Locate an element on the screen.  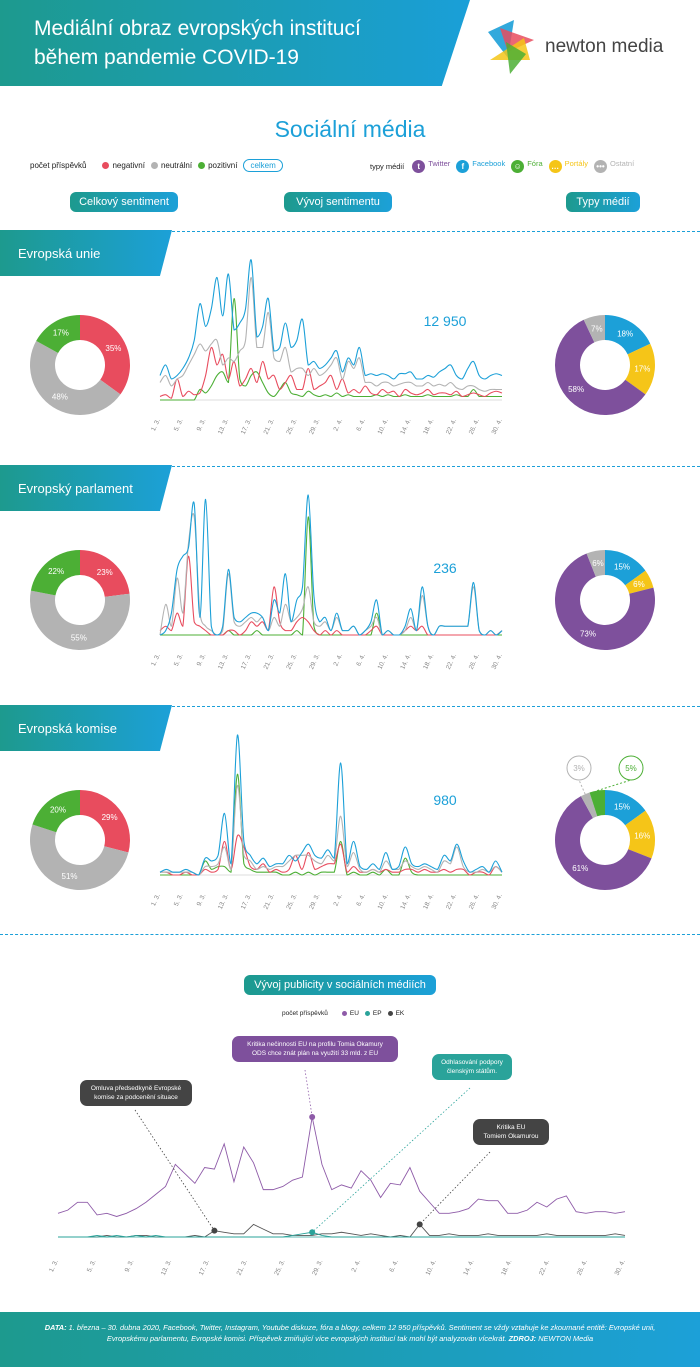
sentiment-donut-label: 55% is located at coordinates (79, 637).